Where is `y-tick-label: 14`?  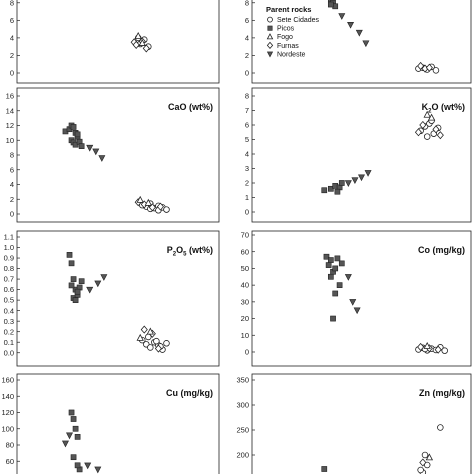
y-tick-label: 14 is located at coordinates (10, 110).